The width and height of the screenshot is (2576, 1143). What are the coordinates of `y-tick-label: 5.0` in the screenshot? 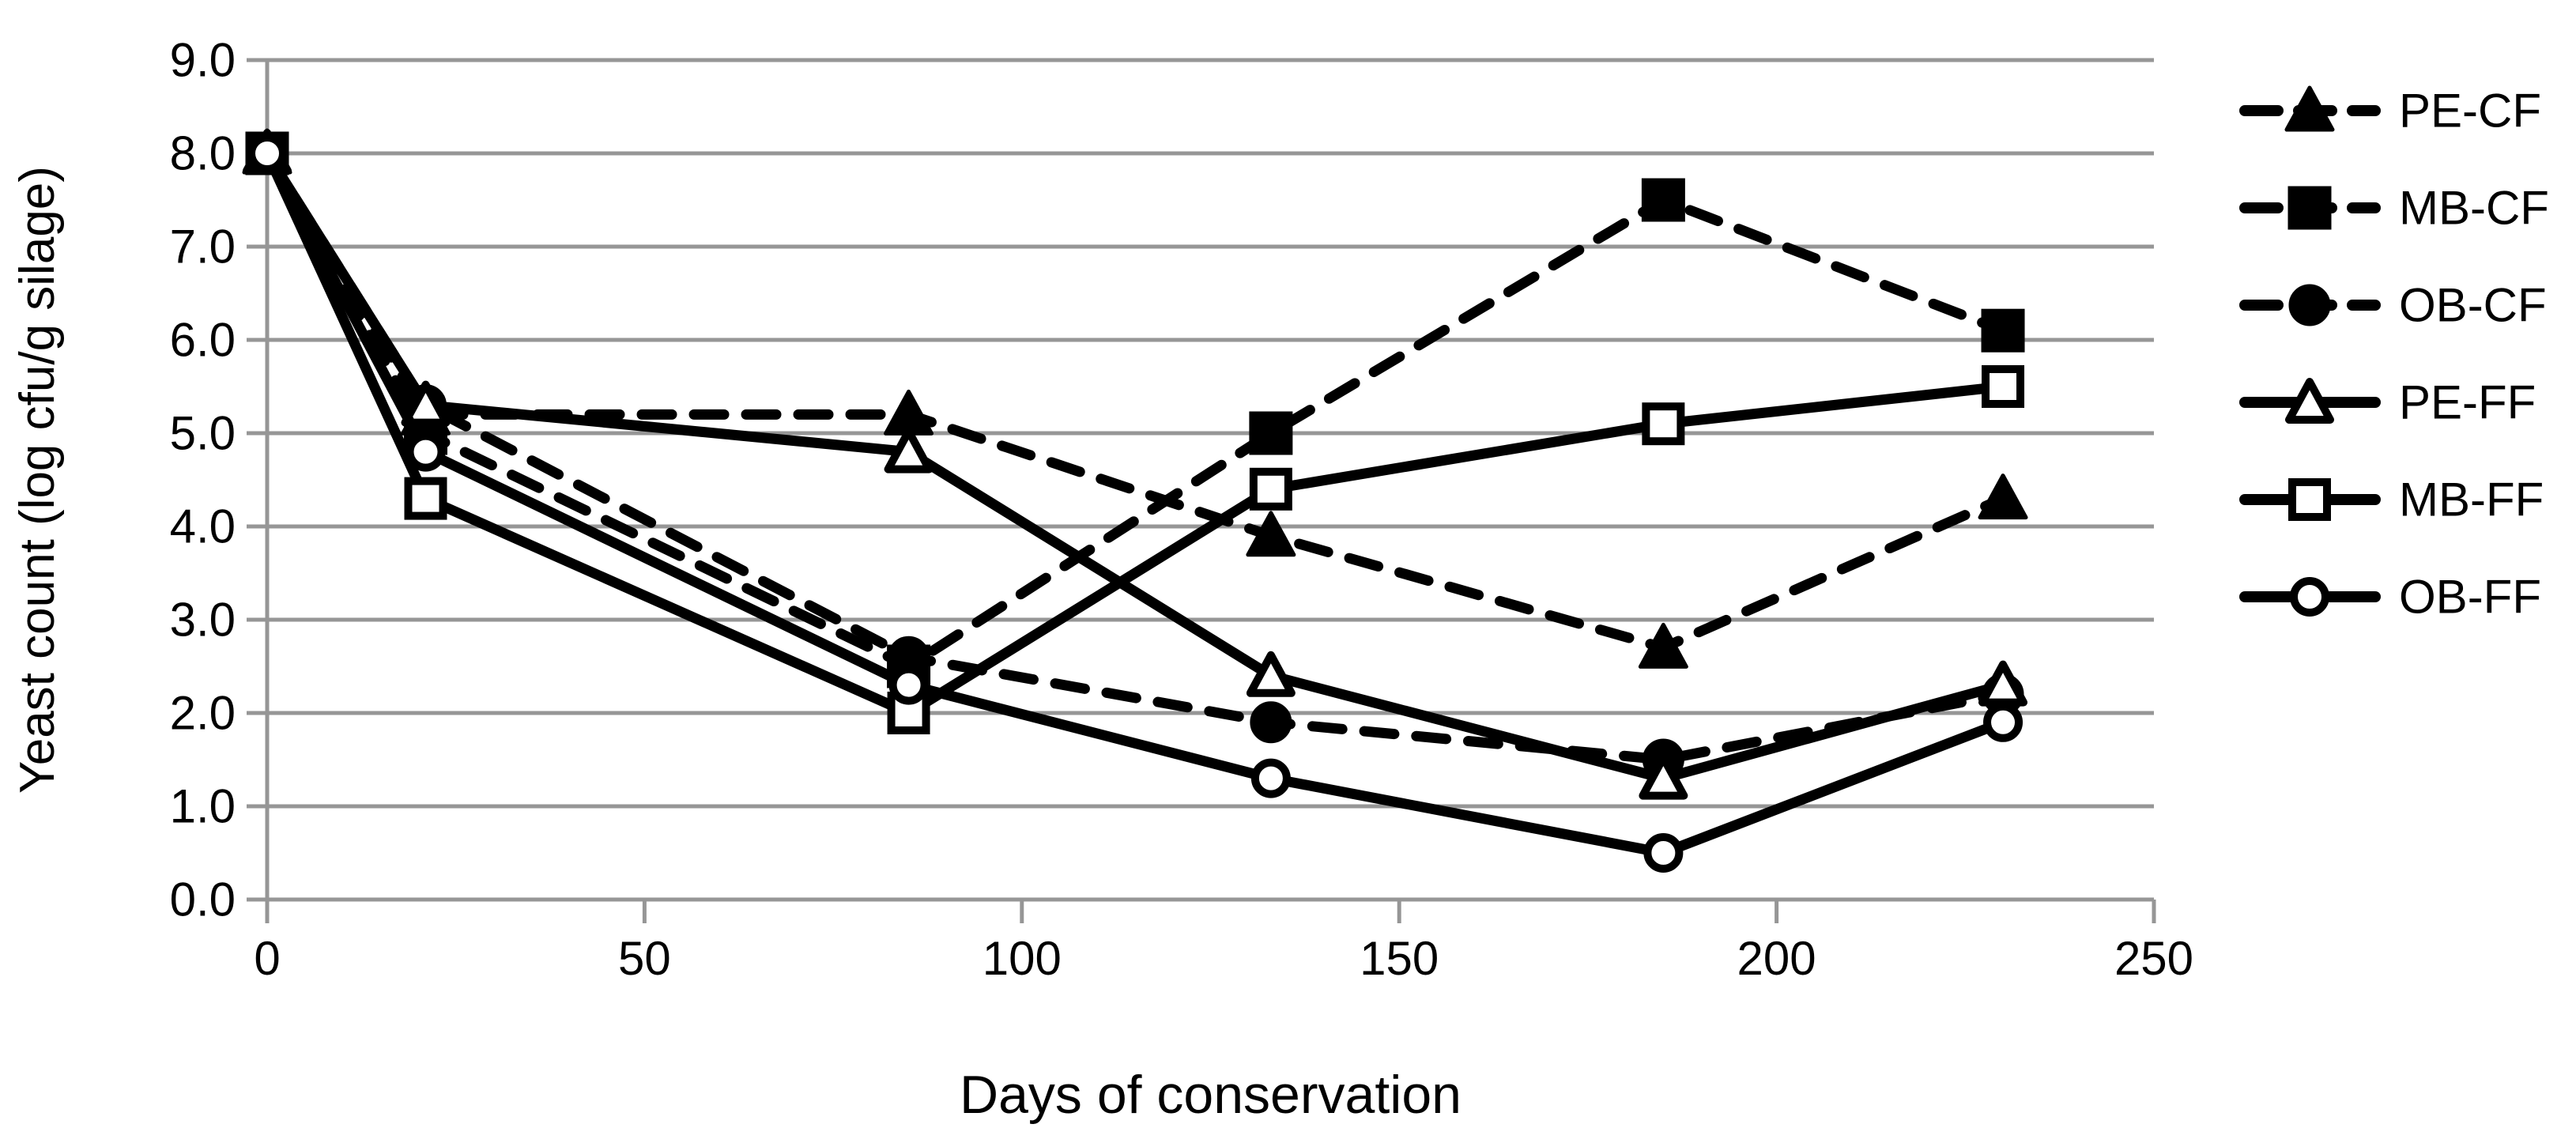 It's located at (203, 433).